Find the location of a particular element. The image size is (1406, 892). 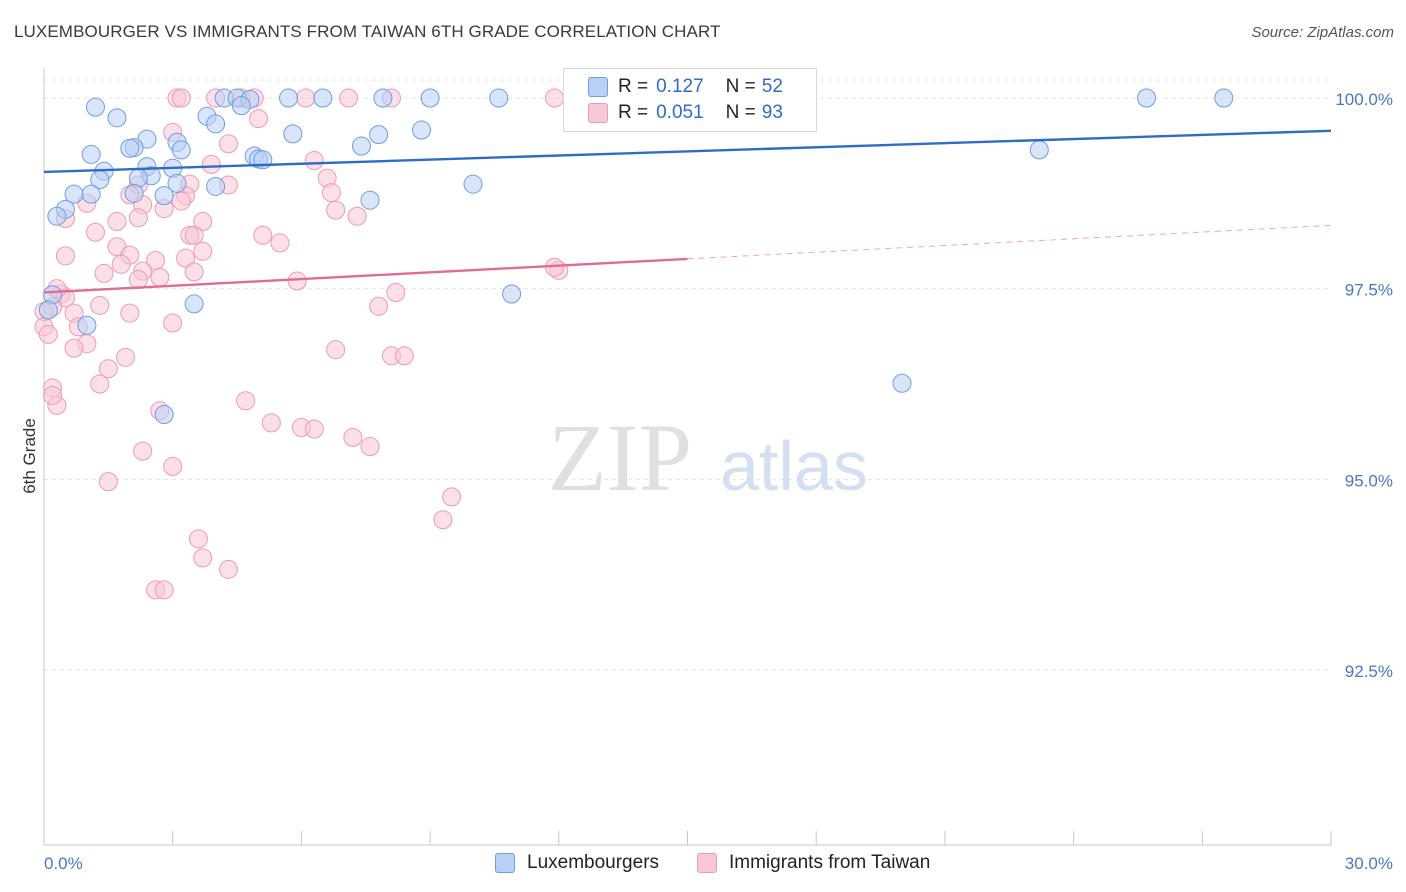

series-legend: Luxembourgers Immigrants from Taiwan is located at coordinates (703, 865).